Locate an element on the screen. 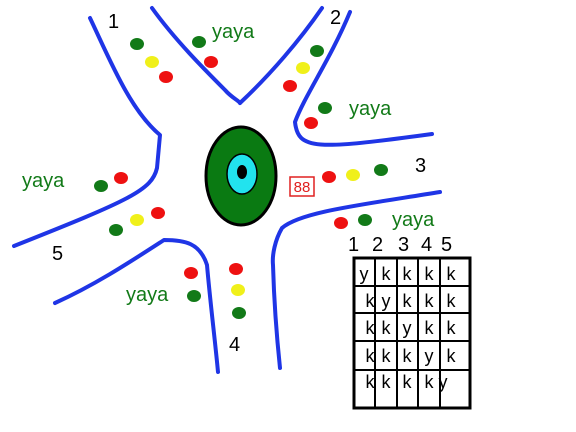  arm-label-5: yaya is located at coordinates (43, 181).